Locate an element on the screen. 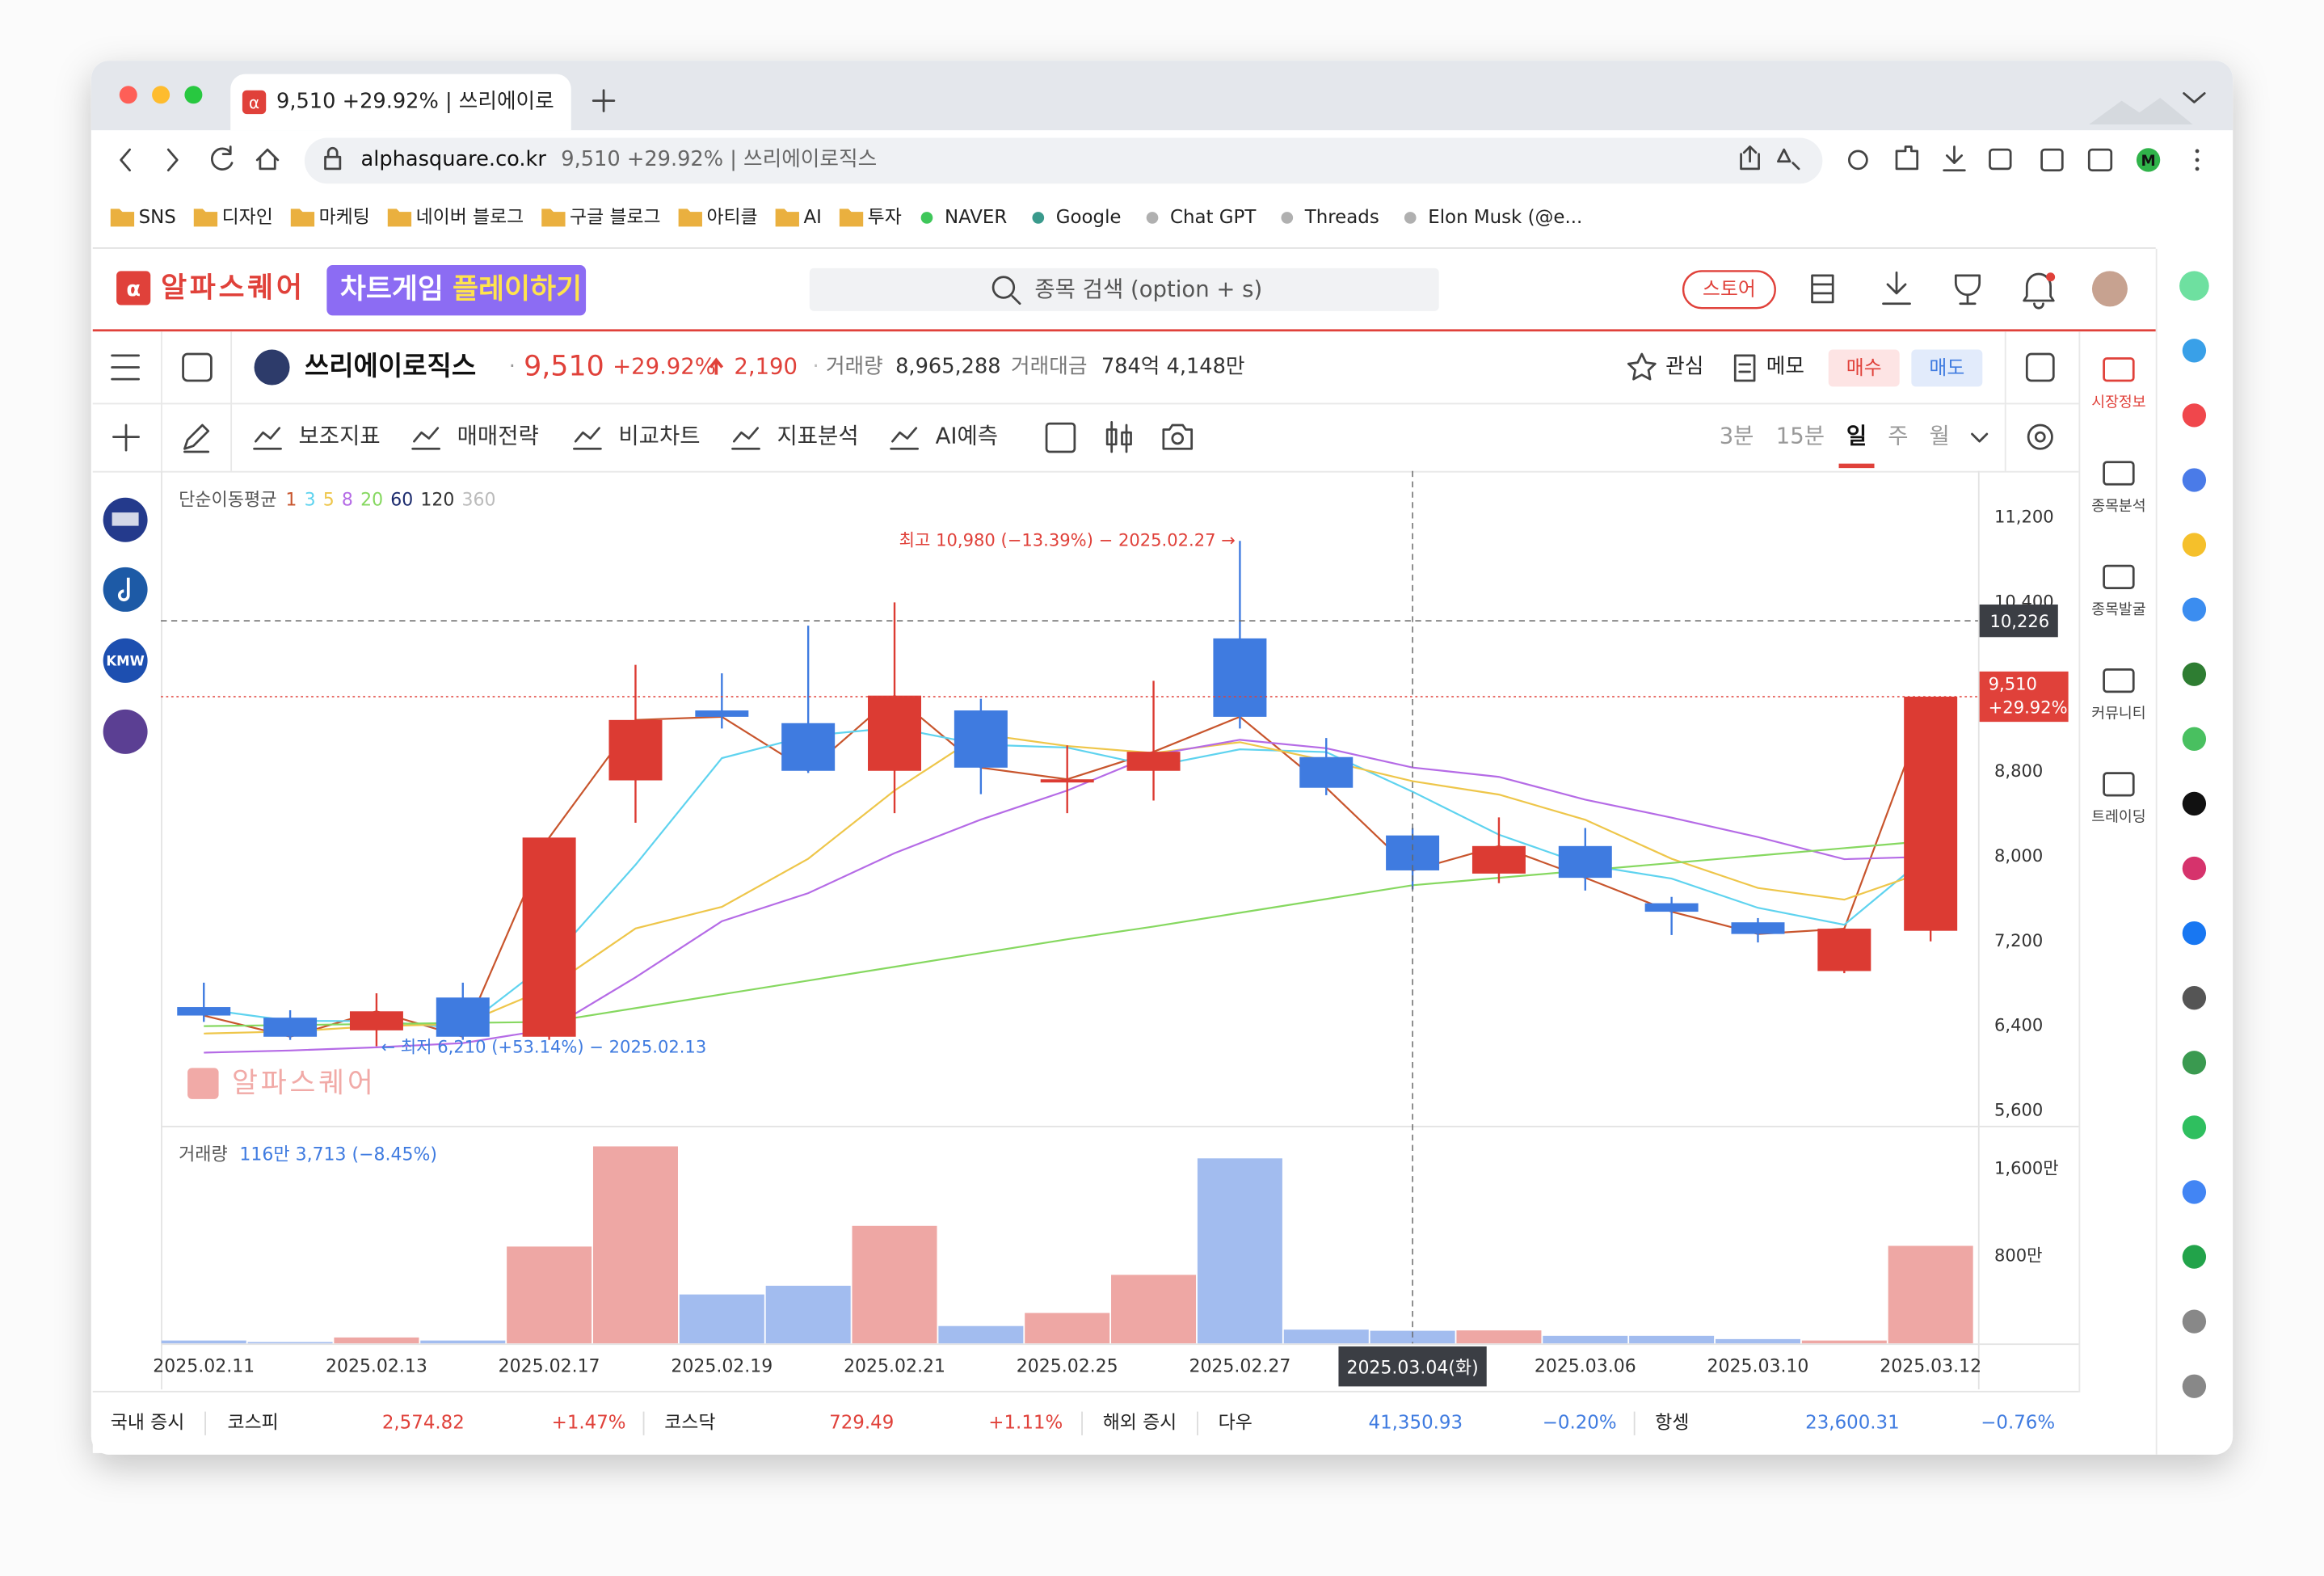  tab-strip-art is located at coordinates (2141, 111).